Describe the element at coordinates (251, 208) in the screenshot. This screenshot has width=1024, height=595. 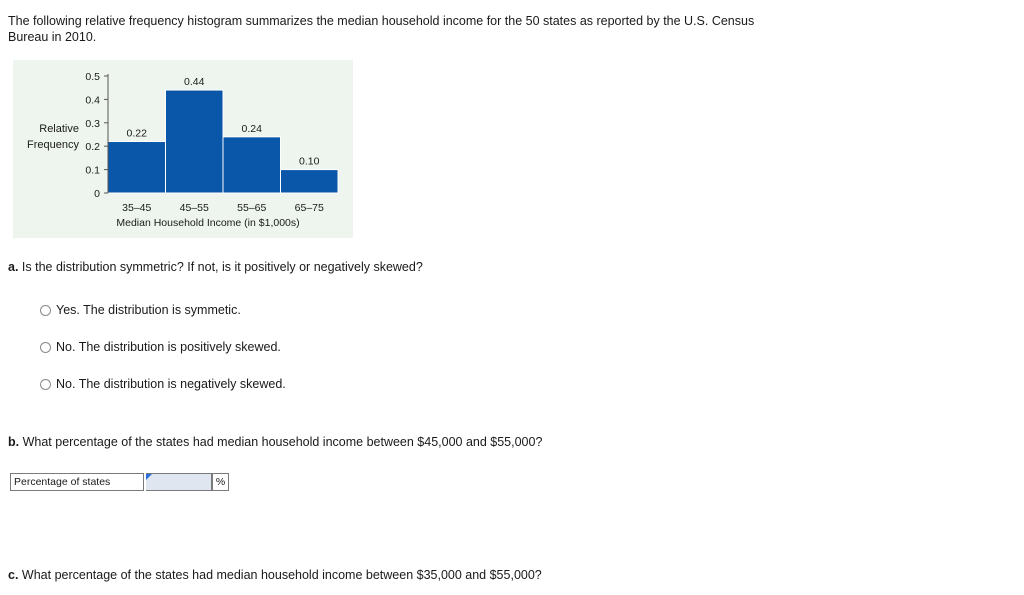
I see `x-tick-label: 55–65` at that location.